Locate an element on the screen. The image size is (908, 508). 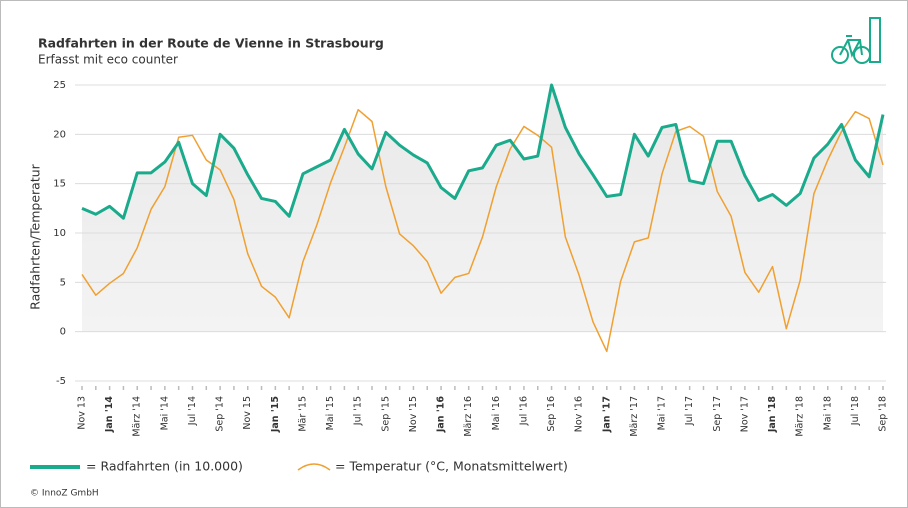
x-tick-label: Sep '16 is located at coordinates (551, 414).